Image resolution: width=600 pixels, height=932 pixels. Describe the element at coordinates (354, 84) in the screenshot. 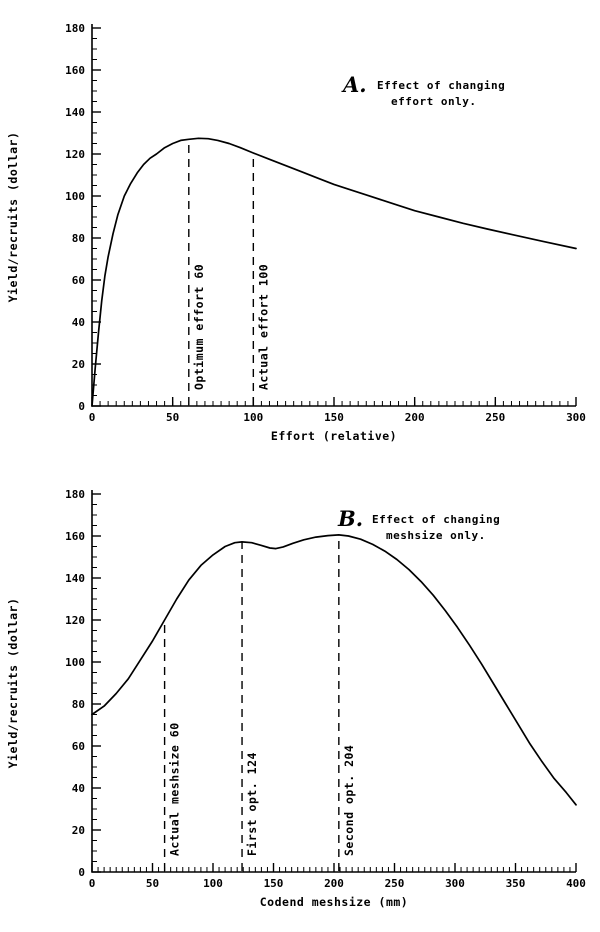

I see `panel-letter: A.` at that location.